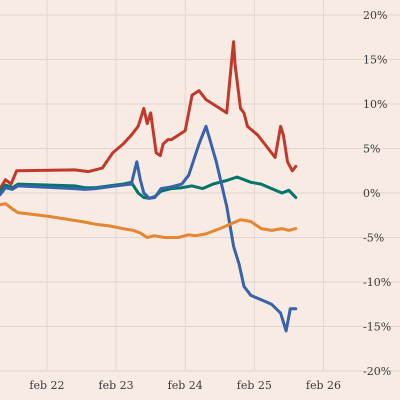  I want to click on y-tick-label: 0%, so click(371, 193).